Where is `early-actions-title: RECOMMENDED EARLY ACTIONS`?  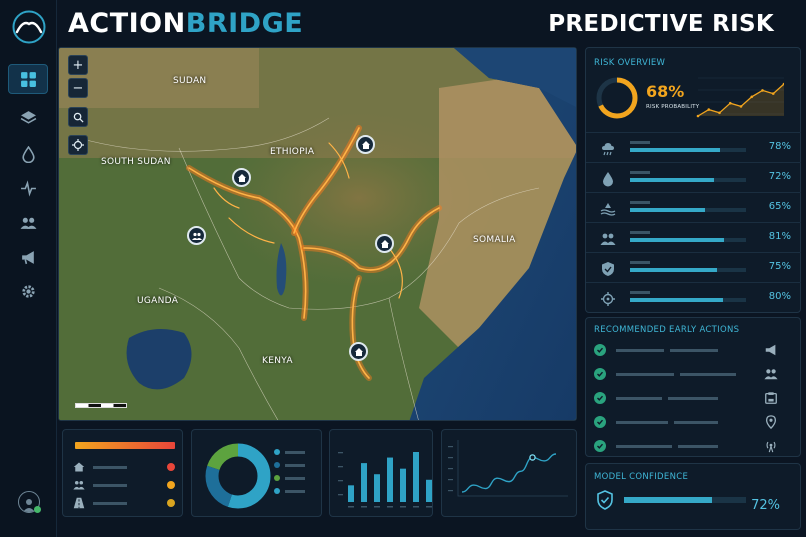
early-actions-title: RECOMMENDED EARLY ACTIONS is located at coordinates (667, 330).